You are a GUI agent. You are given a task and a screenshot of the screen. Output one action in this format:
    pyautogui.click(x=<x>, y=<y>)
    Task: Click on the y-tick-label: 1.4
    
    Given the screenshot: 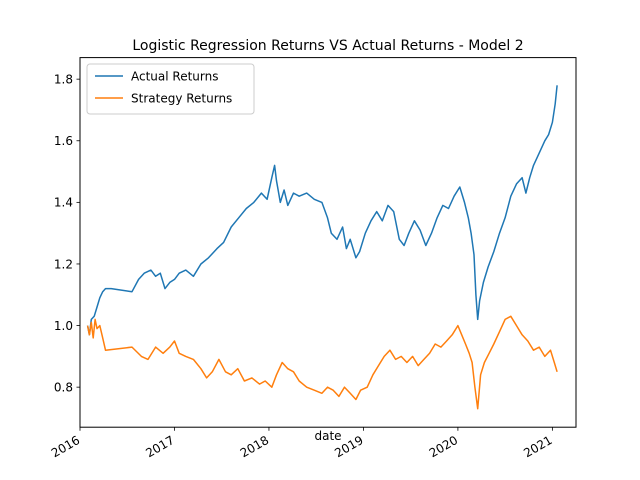 What is the action you would take?
    pyautogui.click(x=63, y=203)
    